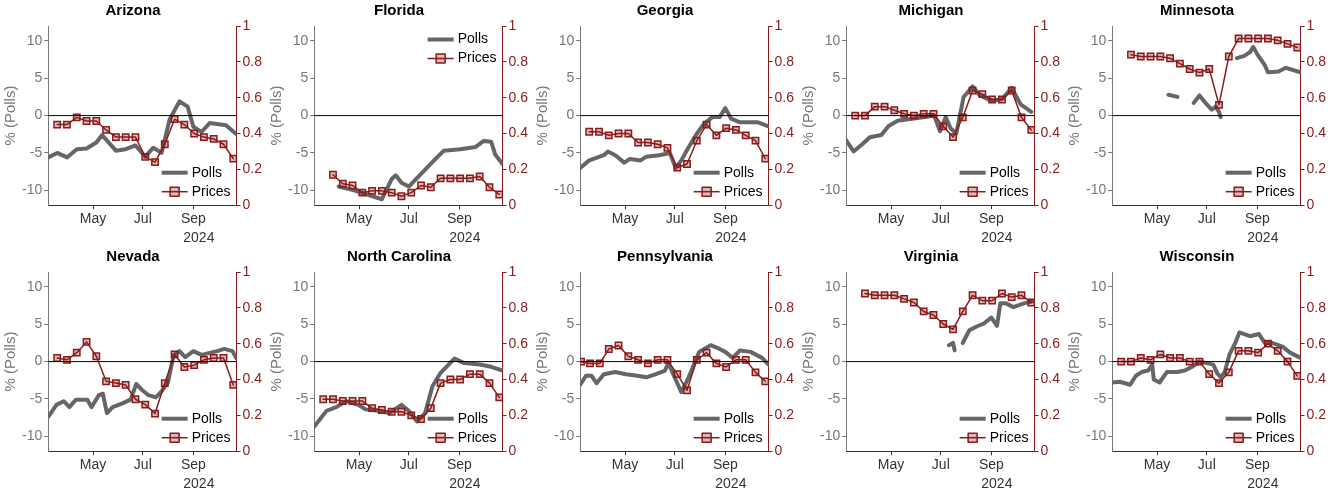 The width and height of the screenshot is (1331, 493). I want to click on chart-title: Florida, so click(399, 10).